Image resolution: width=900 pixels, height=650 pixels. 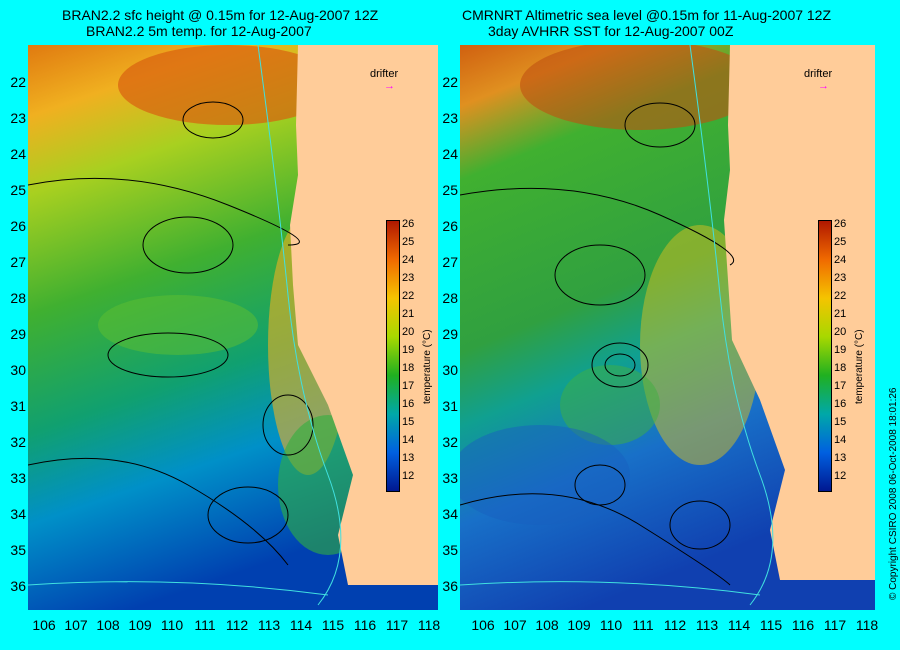 I want to click on right-colorbar, so click(x=825, y=356).